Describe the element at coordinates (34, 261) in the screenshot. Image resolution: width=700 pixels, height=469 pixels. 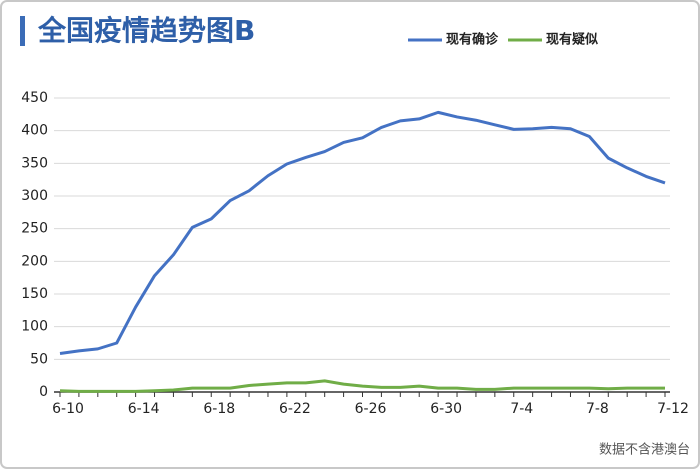
I see `y-tick-label: 200` at that location.